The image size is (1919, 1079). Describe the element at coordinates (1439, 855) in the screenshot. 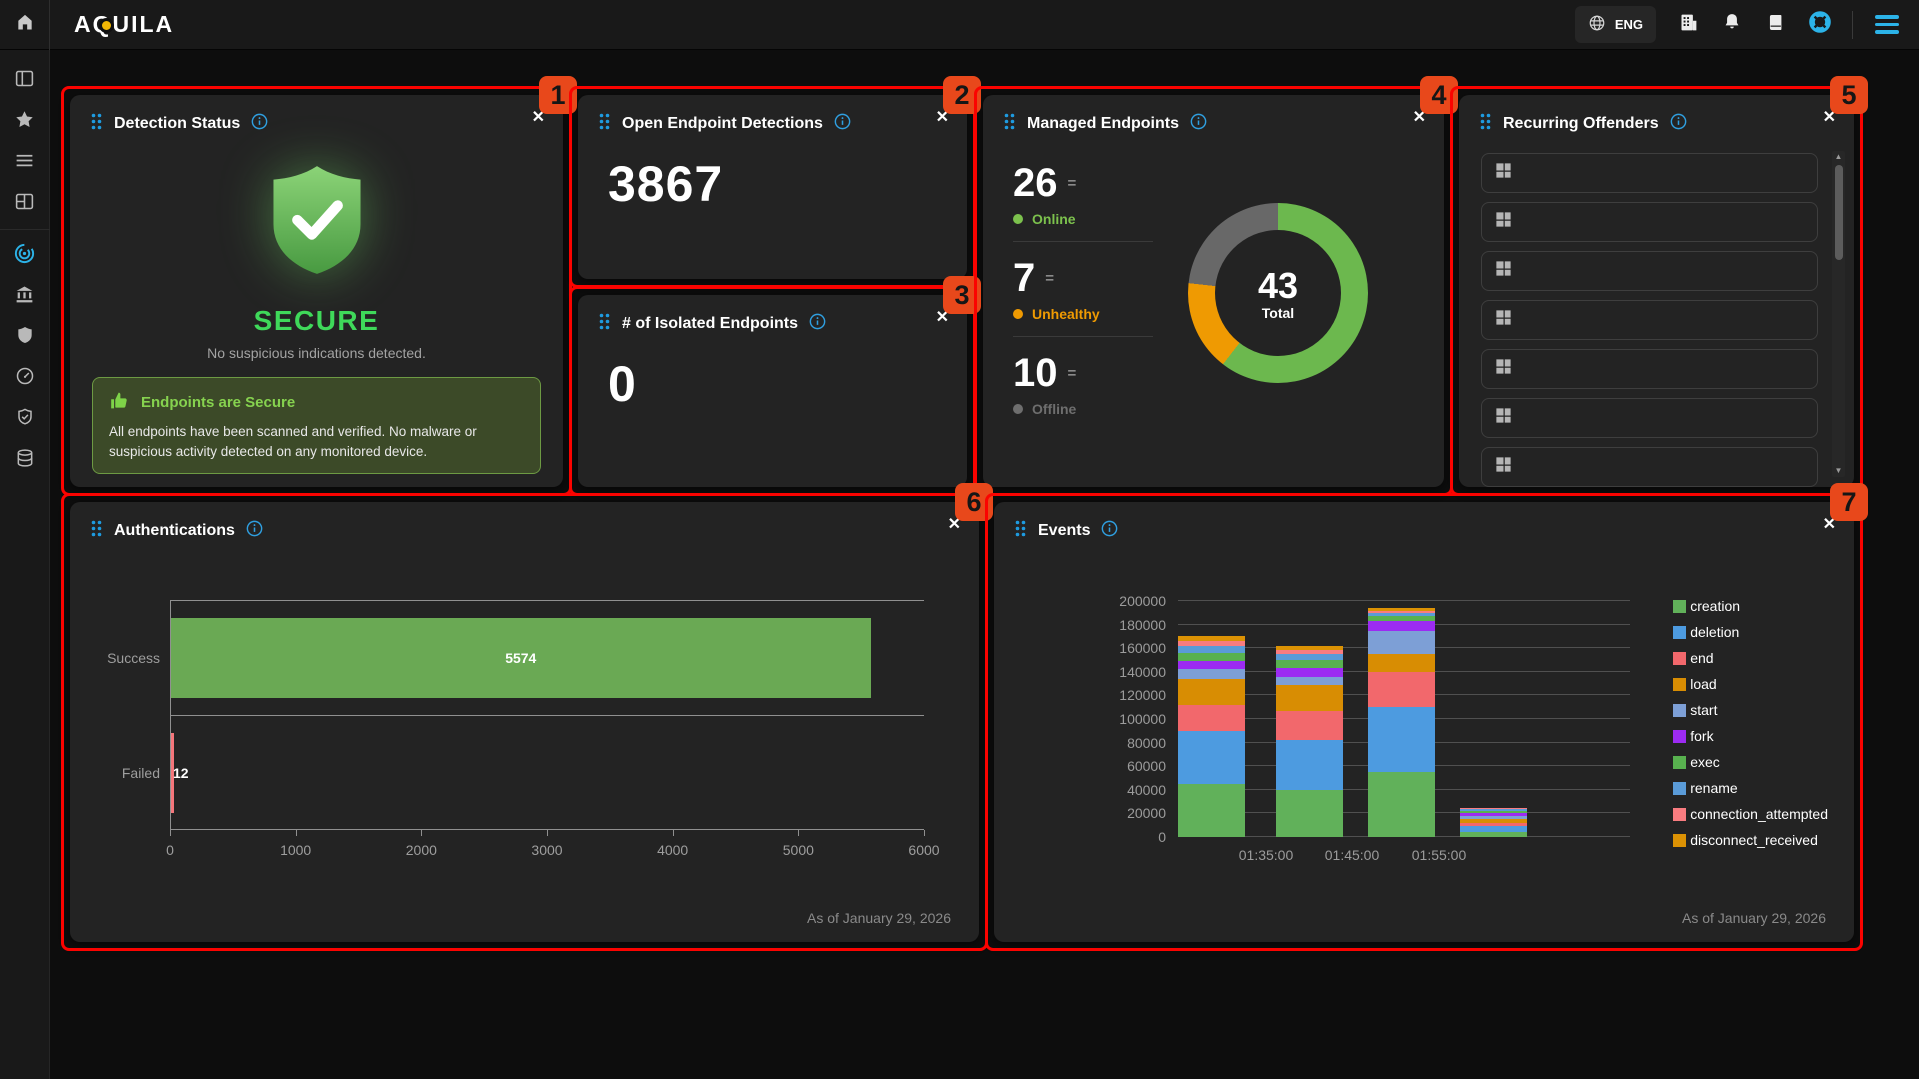

I see `x-axis-label: 01:55:00` at that location.